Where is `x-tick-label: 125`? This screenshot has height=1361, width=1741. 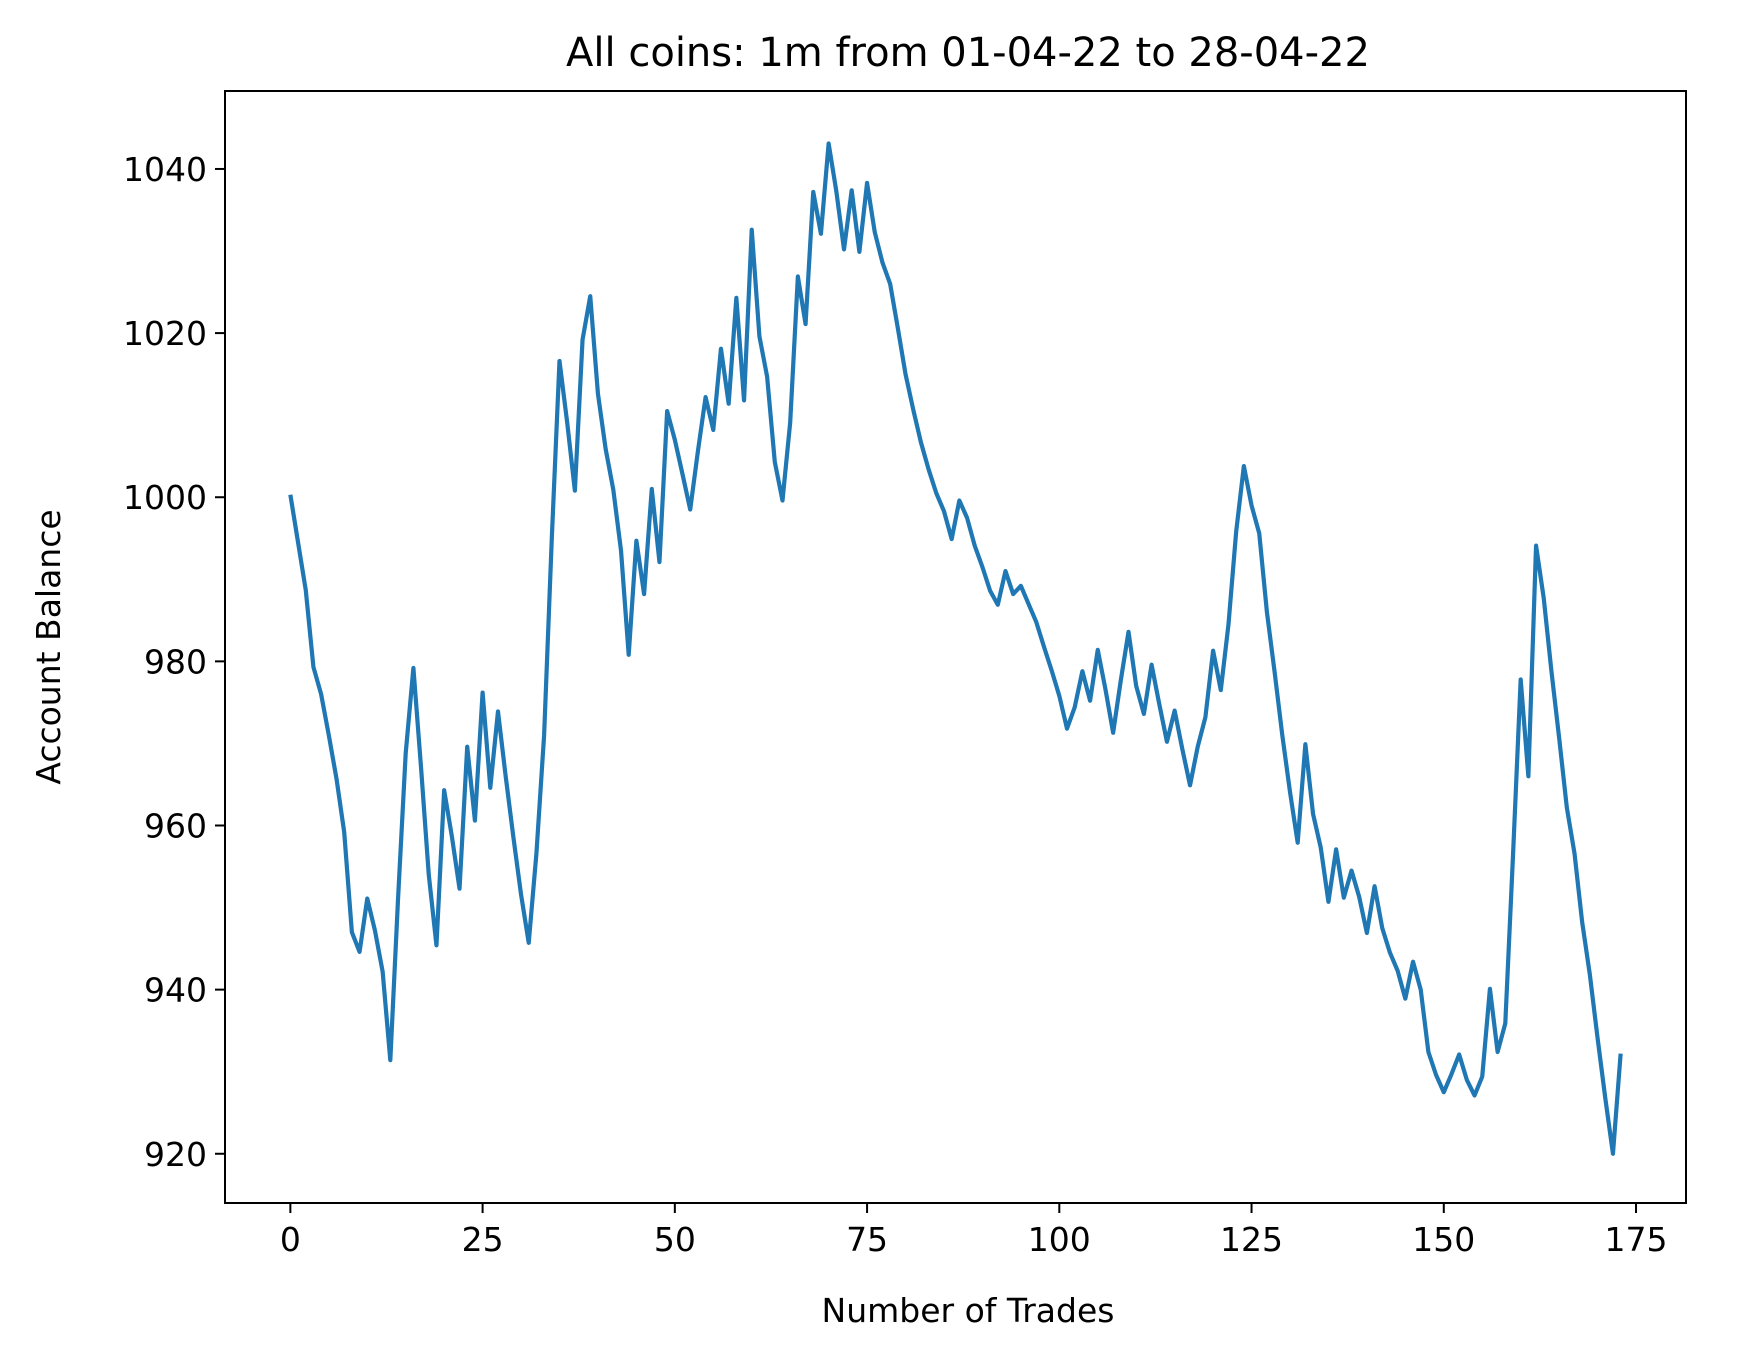 x-tick-label: 125 is located at coordinates (1251, 1239).